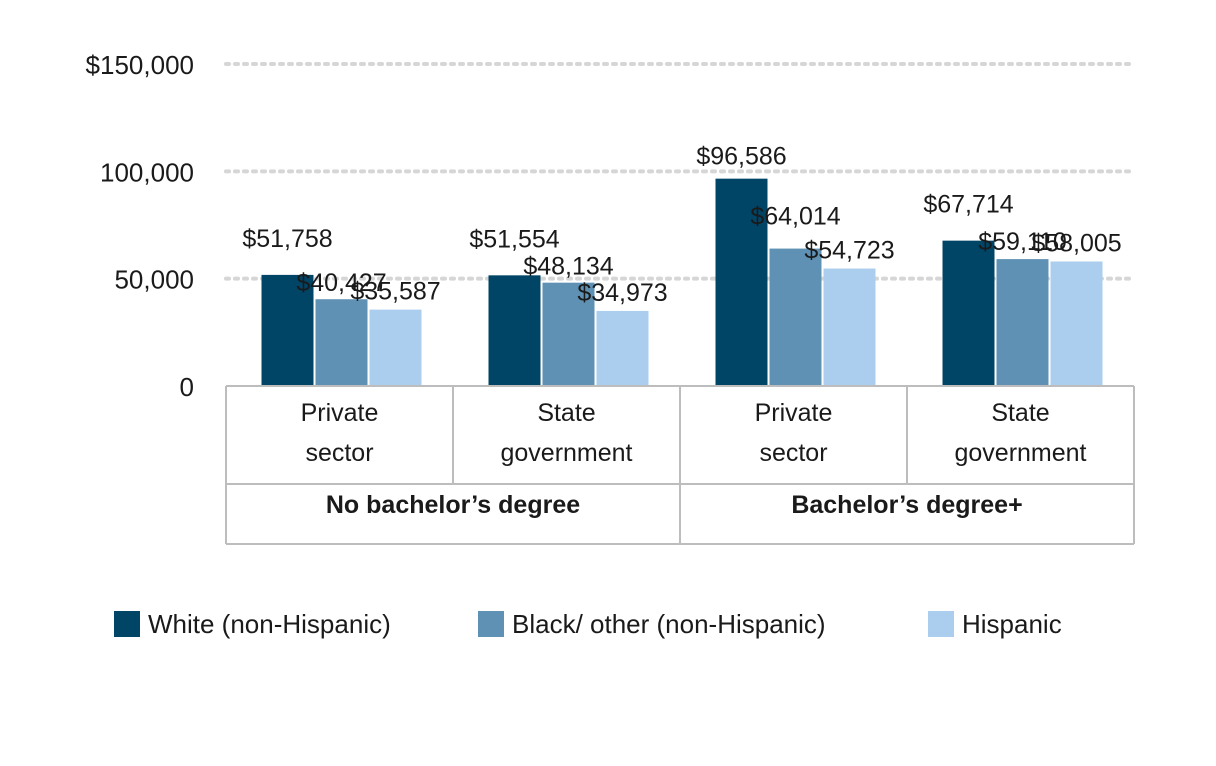 The width and height of the screenshot is (1216, 766). I want to click on y-tick-label: $150,000, so click(140, 65).